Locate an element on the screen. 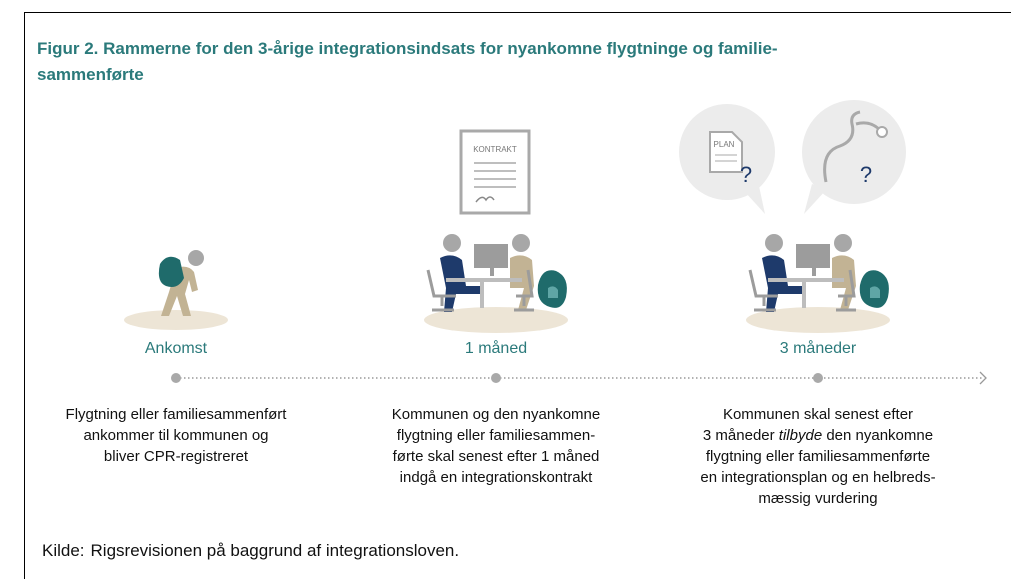 This screenshot has height=579, width=1011. timeline is located at coordinates (579, 378).